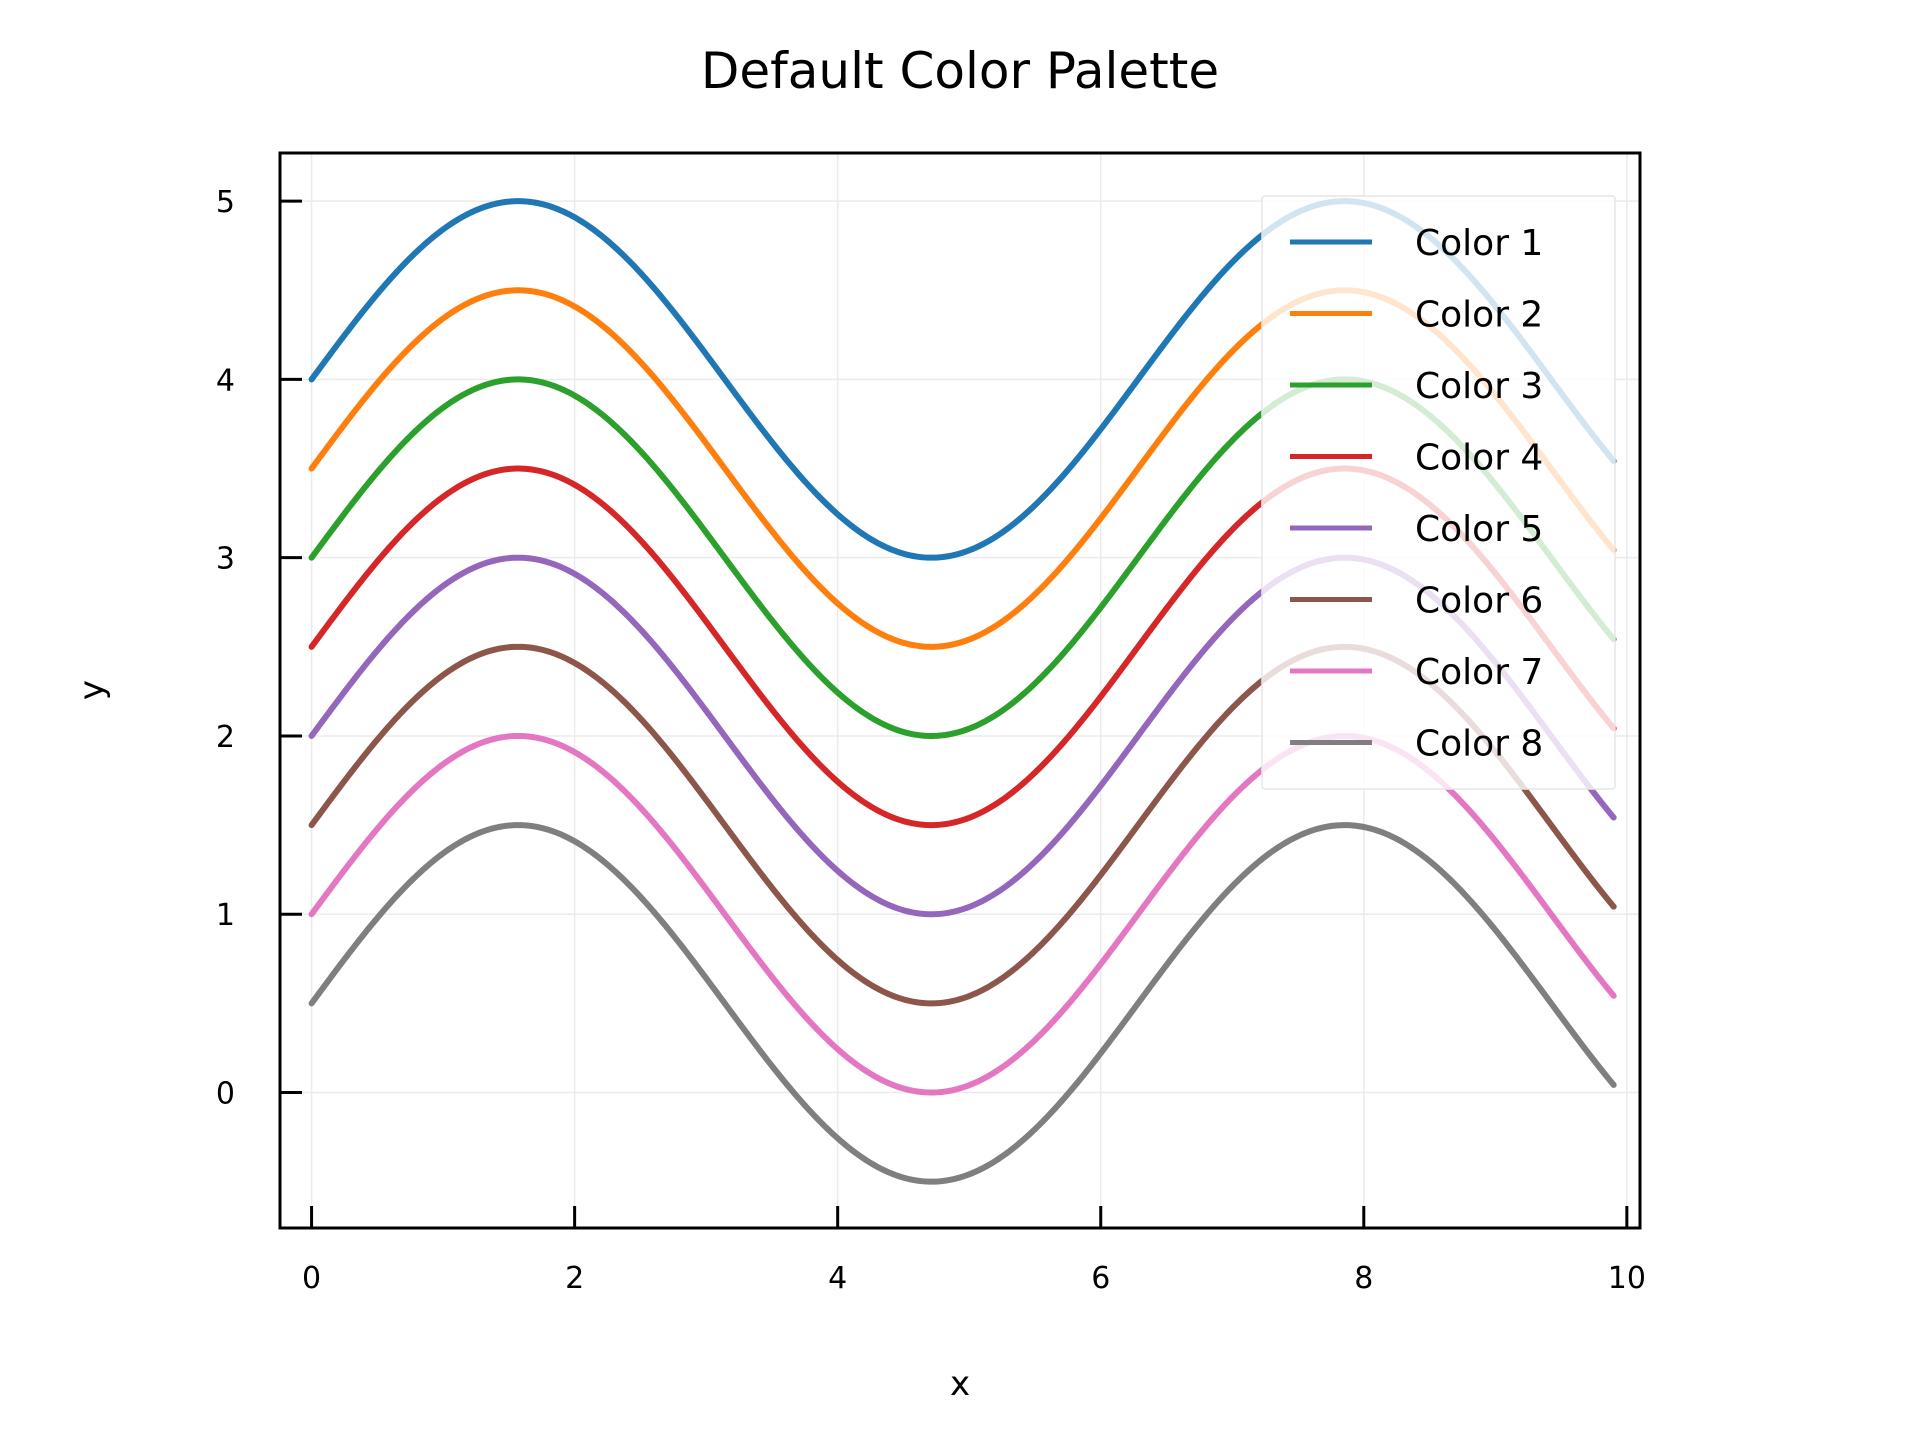  What do you see at coordinates (1479, 386) in the screenshot?
I see `legend-label: Color 3` at bounding box center [1479, 386].